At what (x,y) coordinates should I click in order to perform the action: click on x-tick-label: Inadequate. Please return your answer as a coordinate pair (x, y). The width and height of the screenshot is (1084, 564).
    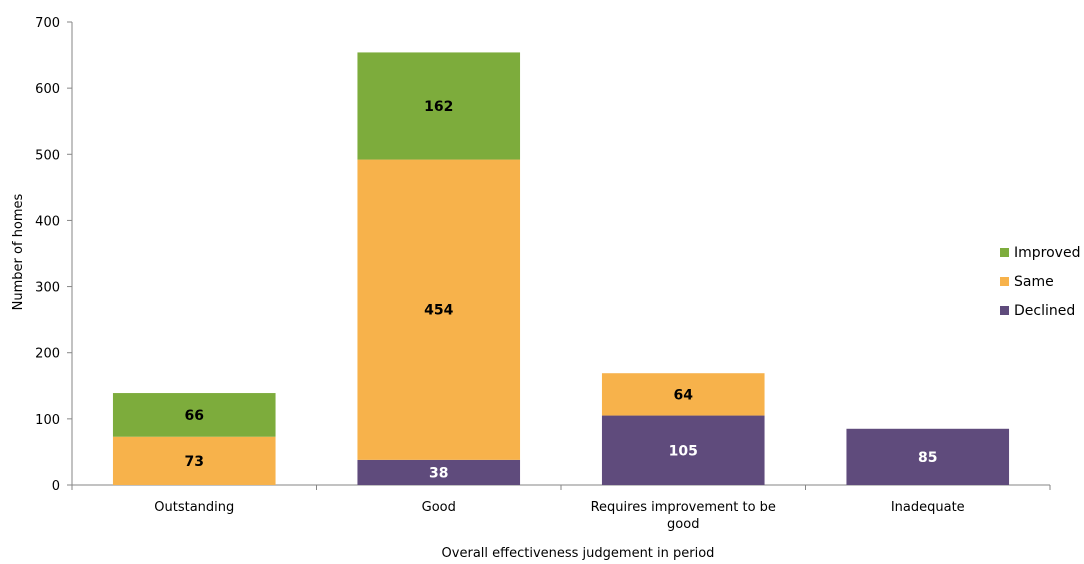
    Looking at the image, I should click on (928, 507).